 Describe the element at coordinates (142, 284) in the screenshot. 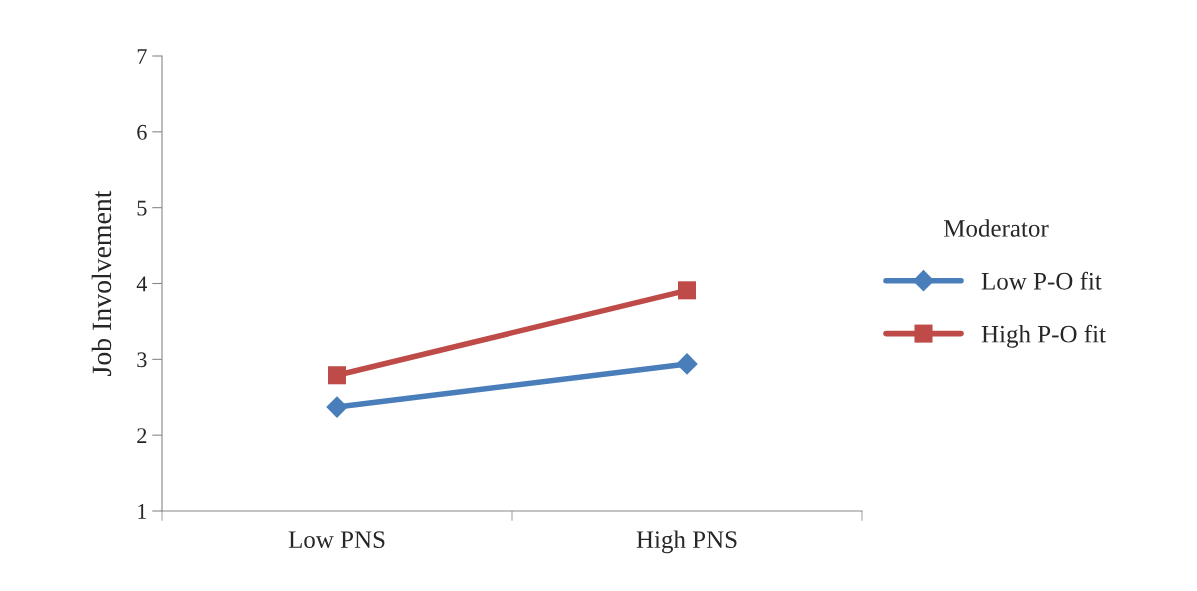

I see `y-tick-label: 4` at that location.